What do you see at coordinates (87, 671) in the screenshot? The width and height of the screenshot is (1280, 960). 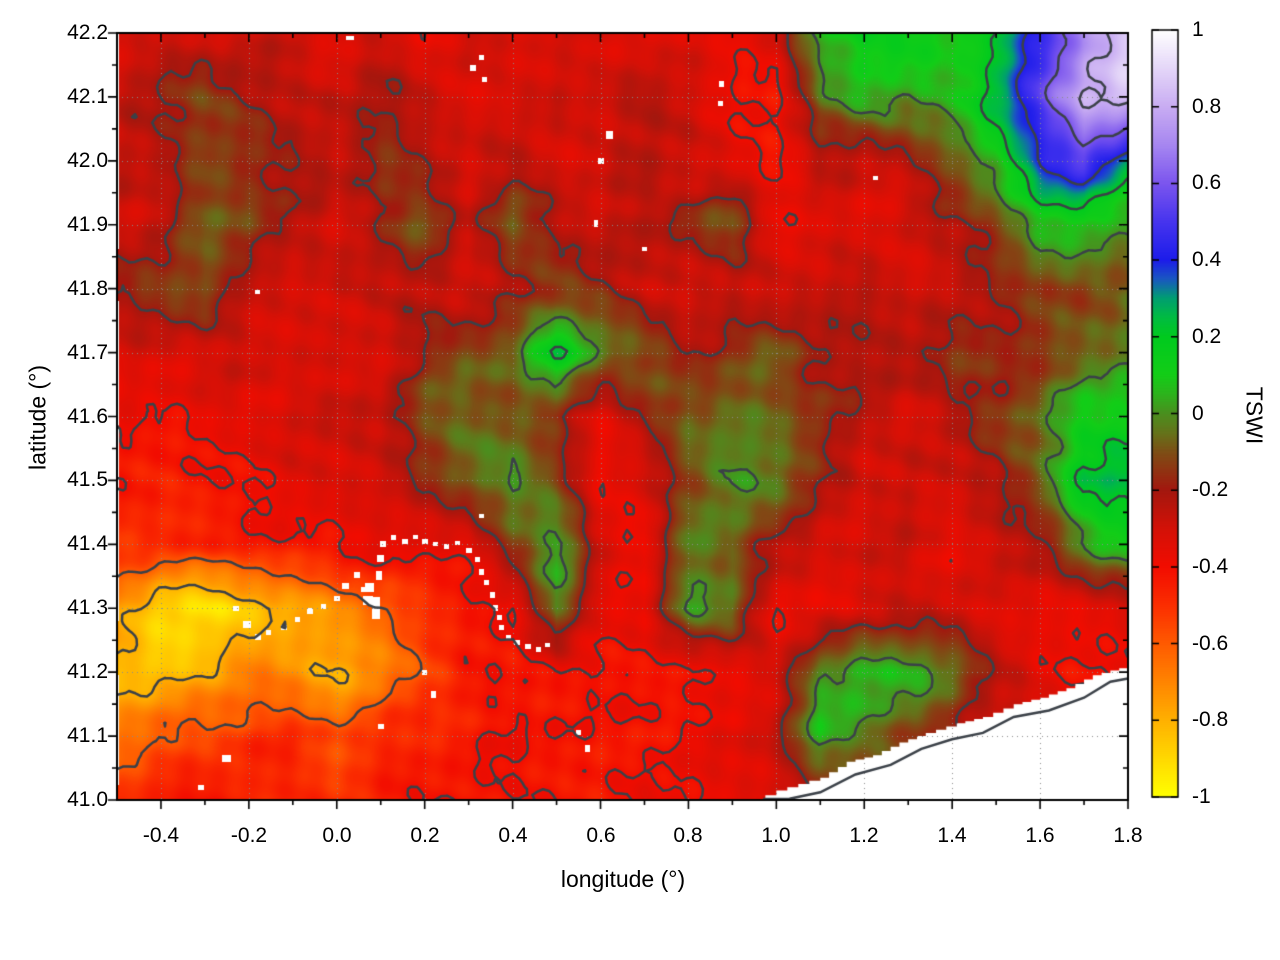 I see `y-tick-label: 41.2` at bounding box center [87, 671].